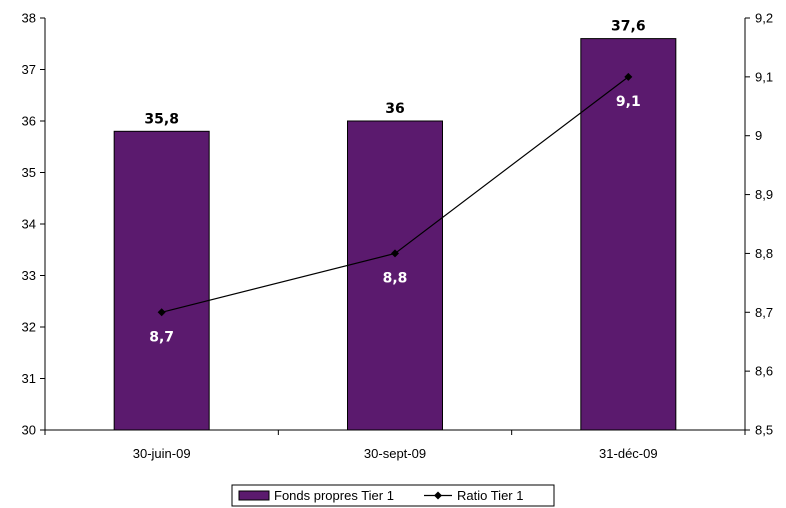 This screenshot has width=786, height=508. Describe the element at coordinates (490, 495) in the screenshot. I see `legend-label-line: Ratio Tier 1` at that location.